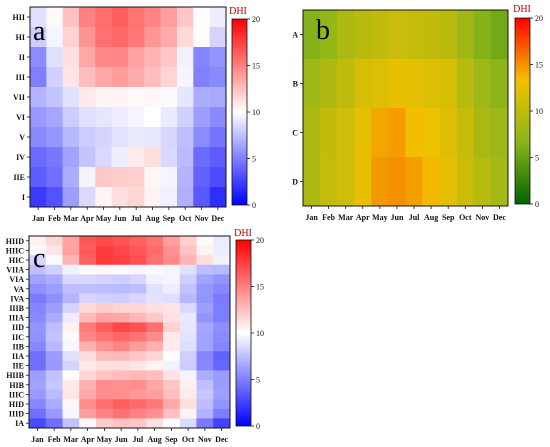 The height and width of the screenshot is (447, 550). What do you see at coordinates (71, 439) in the screenshot?
I see `x-tick-label-c-2: Mar` at bounding box center [71, 439].